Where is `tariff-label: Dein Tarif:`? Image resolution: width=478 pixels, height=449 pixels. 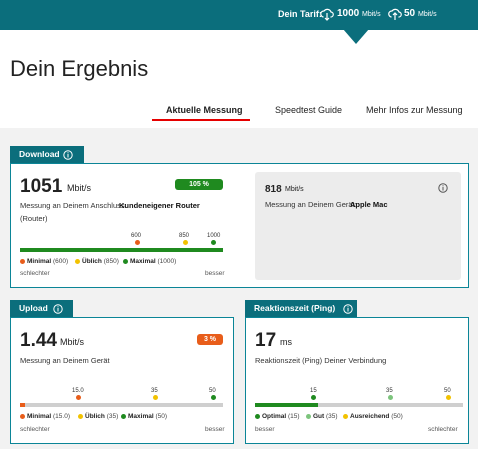
tariff-label: Dein Tarif: is located at coordinates (300, 14).